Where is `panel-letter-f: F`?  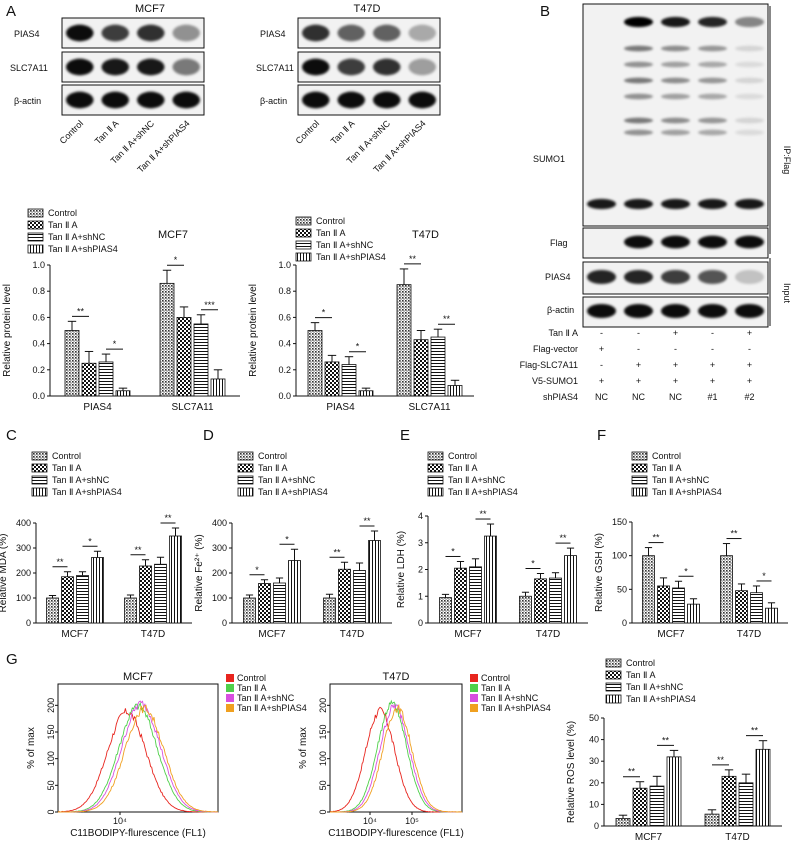 panel-letter-f: F is located at coordinates (601, 435).